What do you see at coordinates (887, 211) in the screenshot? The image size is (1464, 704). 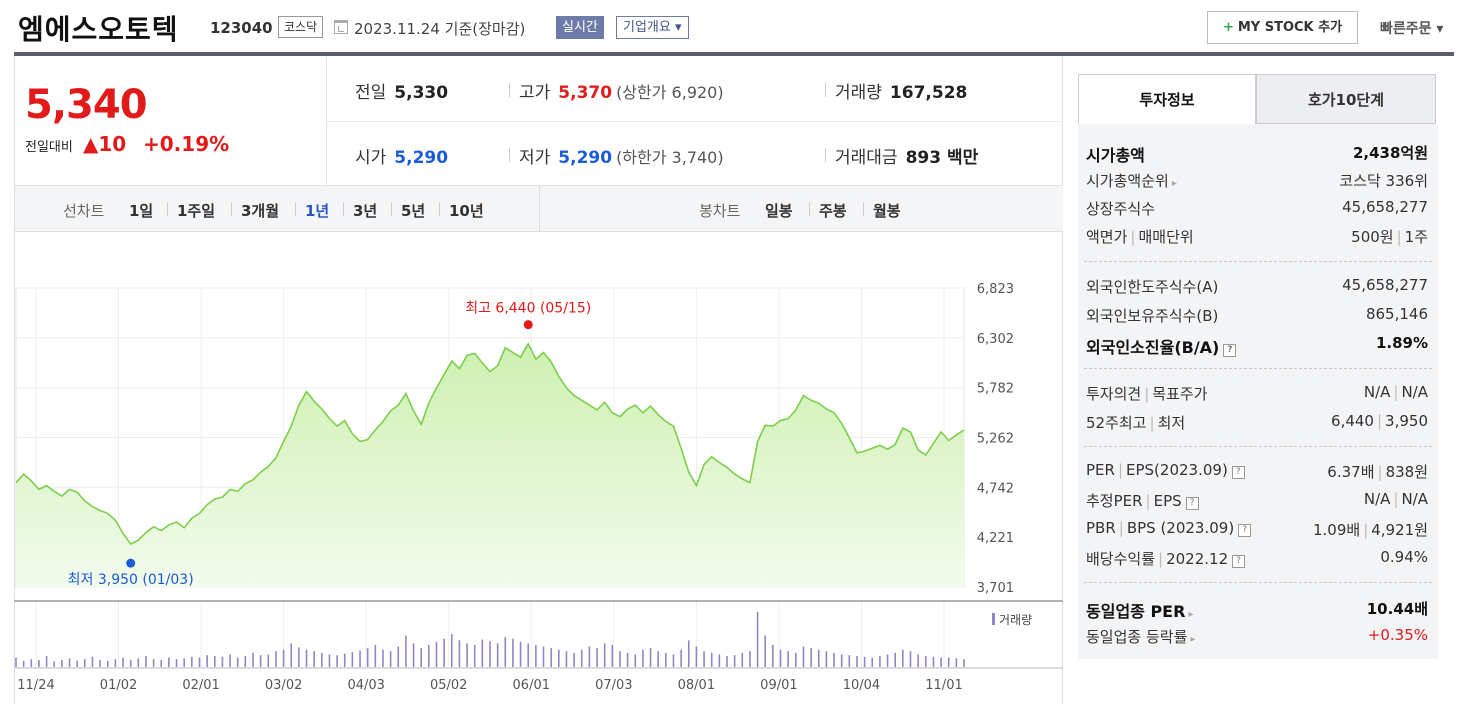 I see `candle-monthly: 월봉` at bounding box center [887, 211].